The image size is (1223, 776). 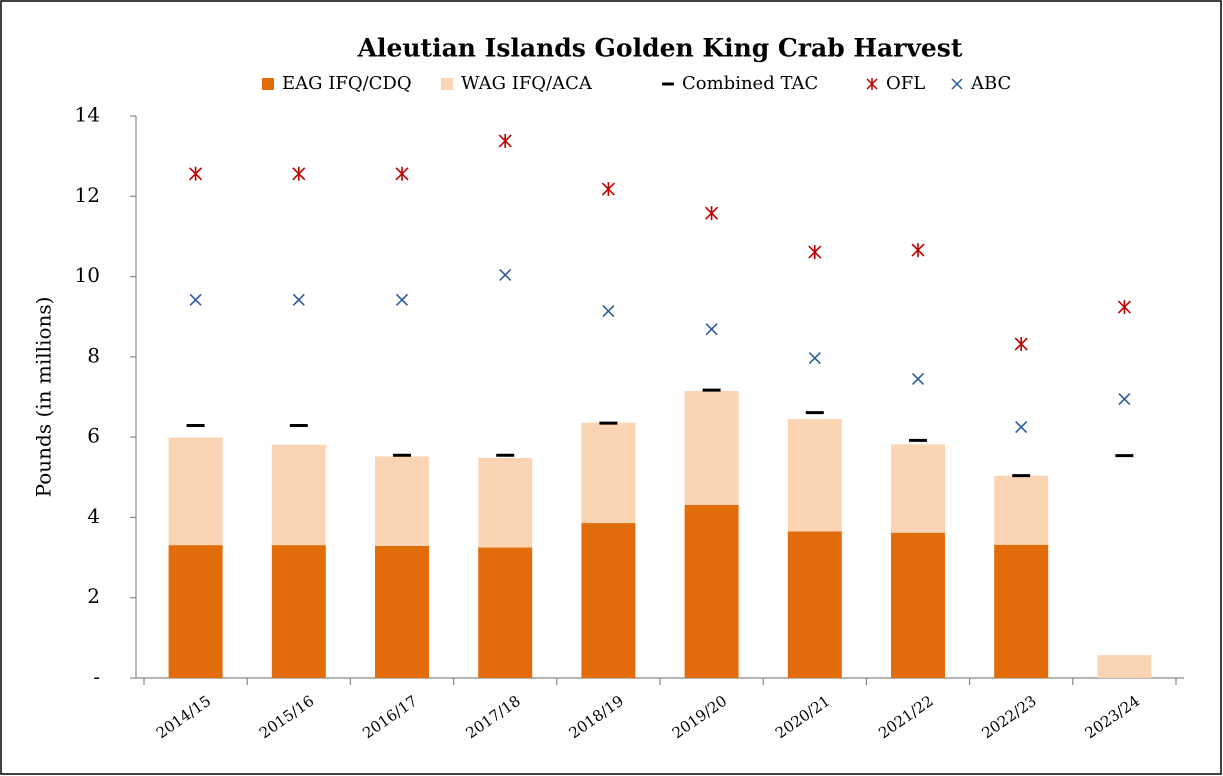 I want to click on legend-label: OFL, so click(x=905, y=83).